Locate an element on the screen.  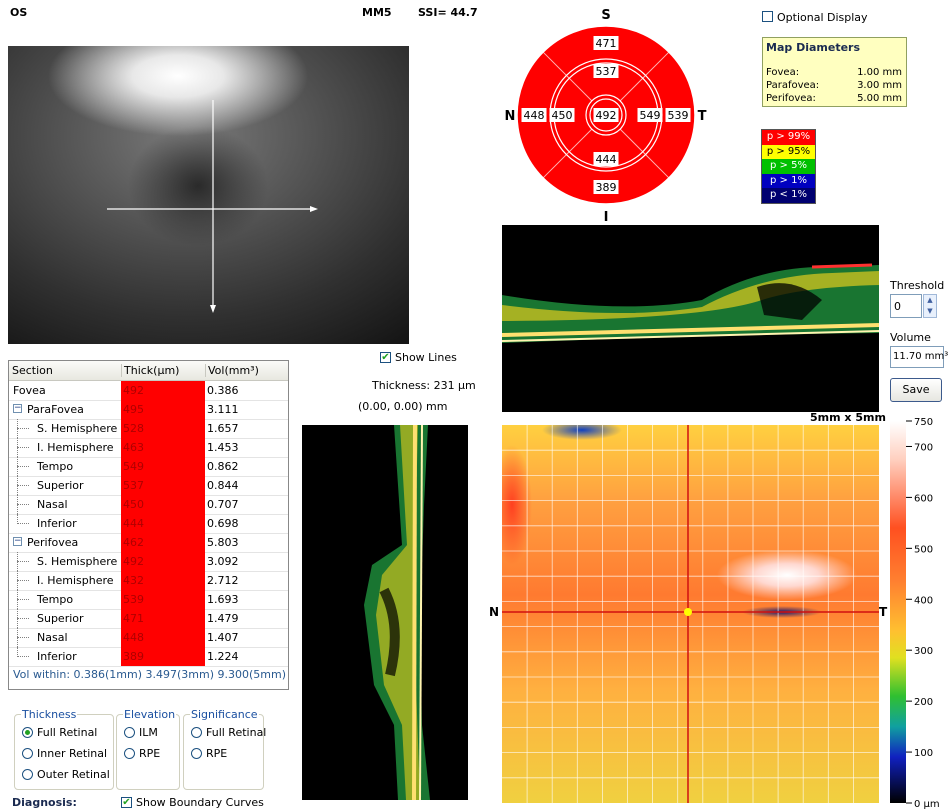
sector-value: 537 is located at coordinates (606, 71).